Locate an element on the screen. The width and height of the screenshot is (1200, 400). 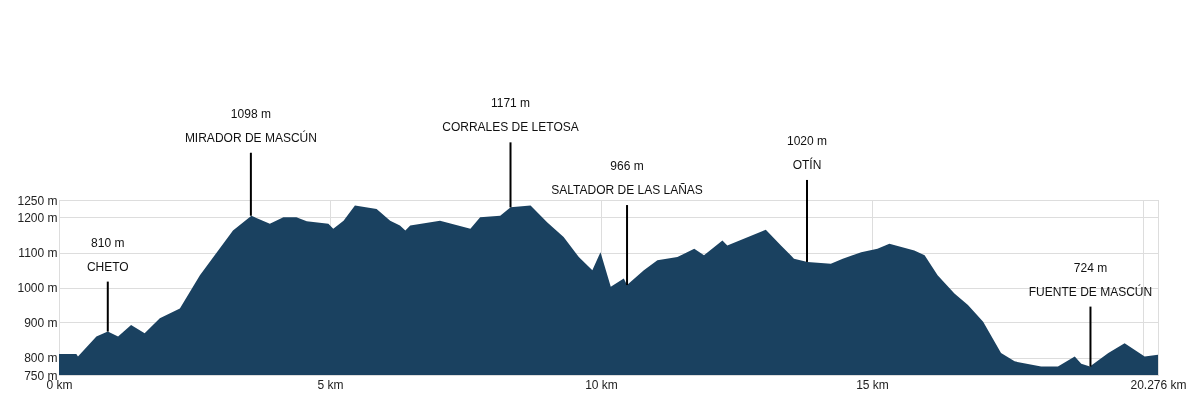
annotation: 810 m CHETO is located at coordinates (107, 254).